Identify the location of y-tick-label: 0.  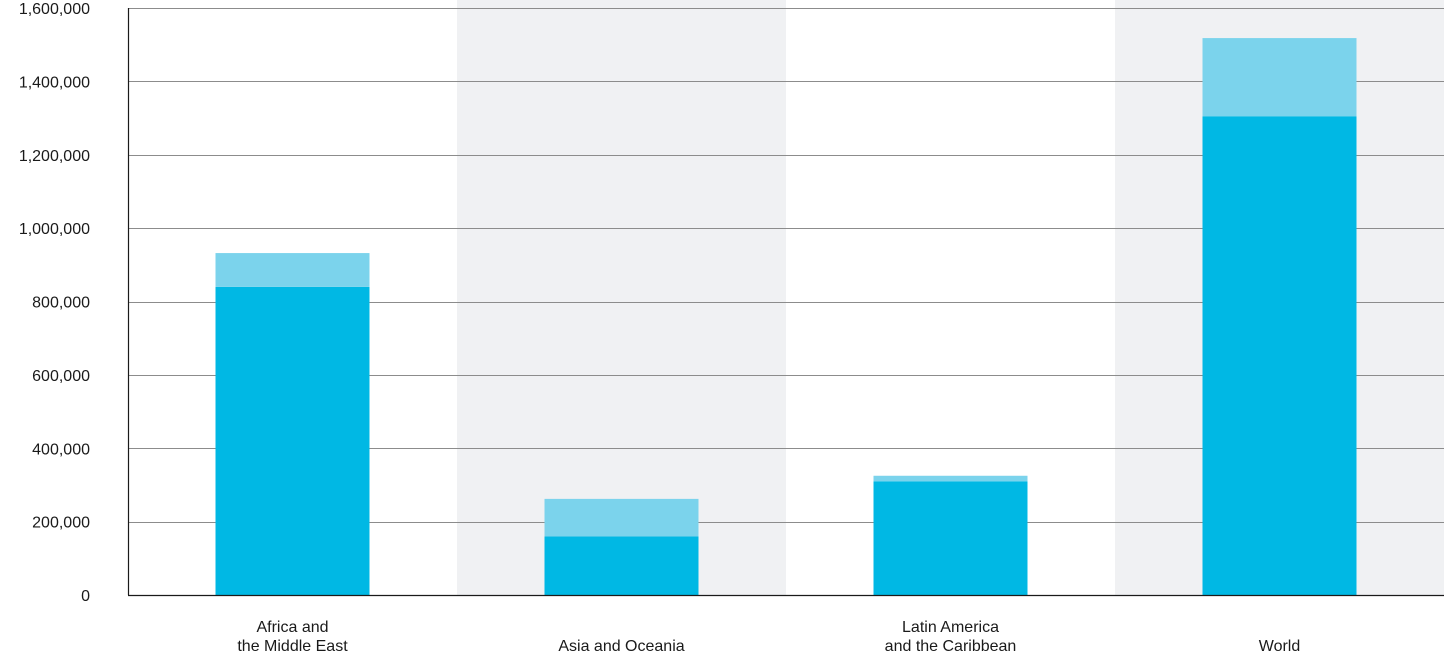
(85, 596).